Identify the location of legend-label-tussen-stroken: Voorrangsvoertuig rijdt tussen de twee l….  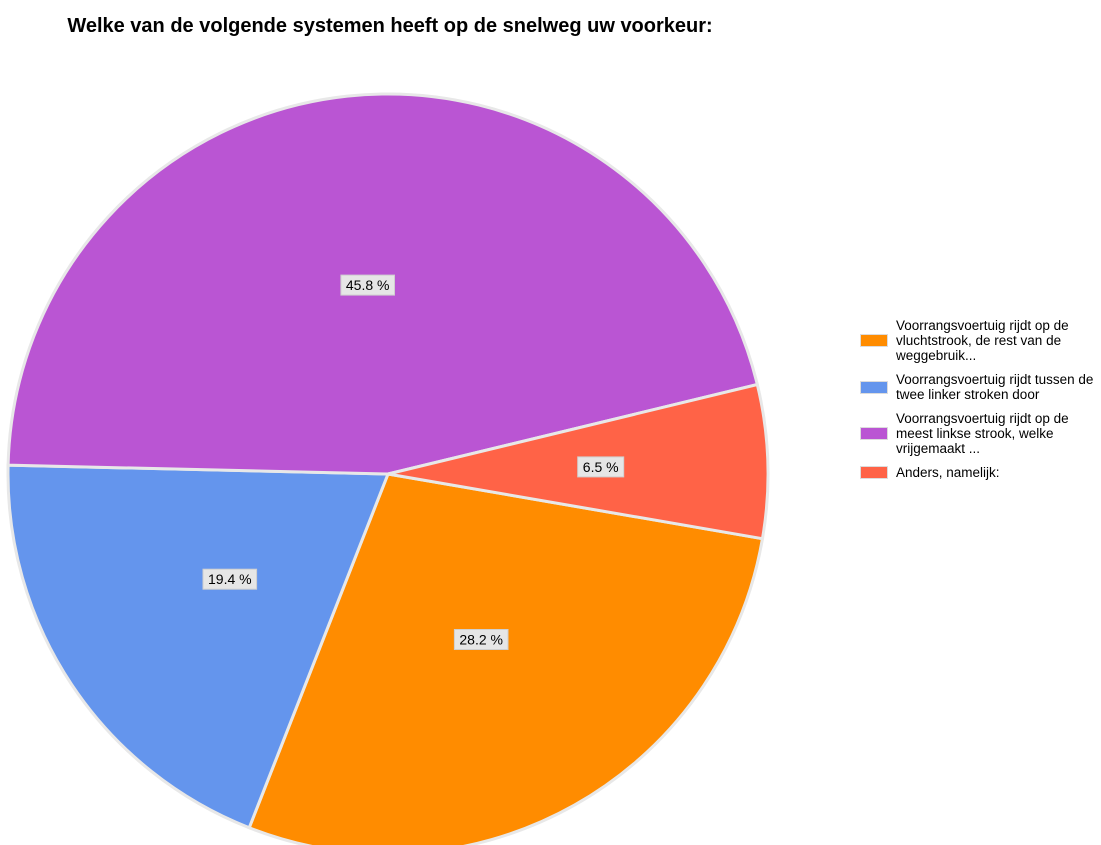
(995, 387).